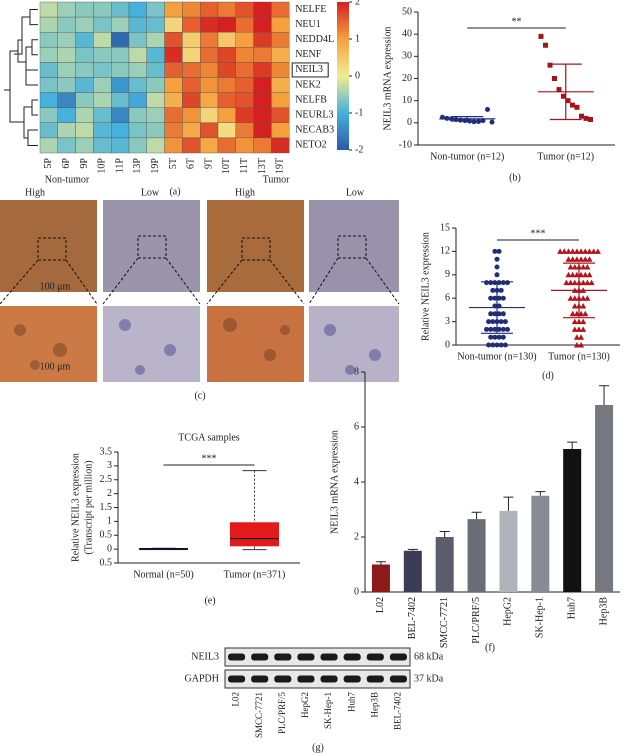 This screenshot has width=627, height=756. Describe the element at coordinates (106, 562) in the screenshot. I see `y-tick-label: 0.5` at that location.